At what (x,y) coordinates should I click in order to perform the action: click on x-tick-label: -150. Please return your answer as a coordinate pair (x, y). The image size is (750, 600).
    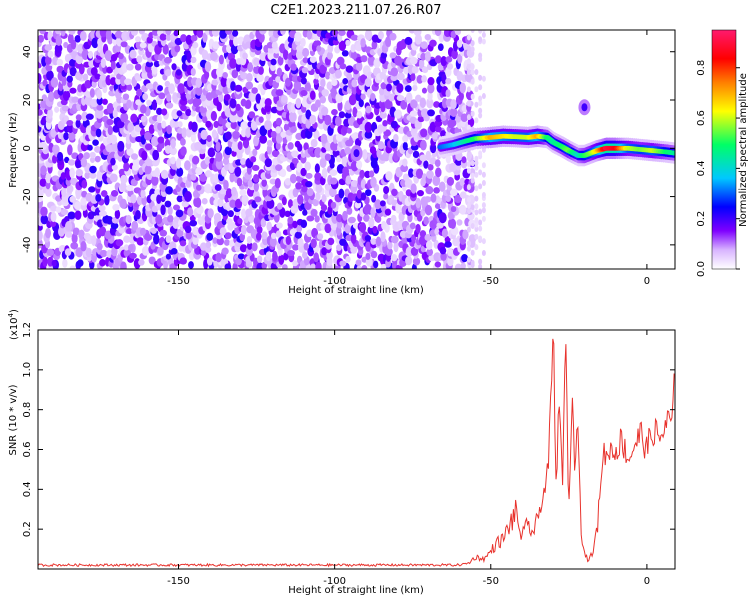
    Looking at the image, I should click on (178, 281).